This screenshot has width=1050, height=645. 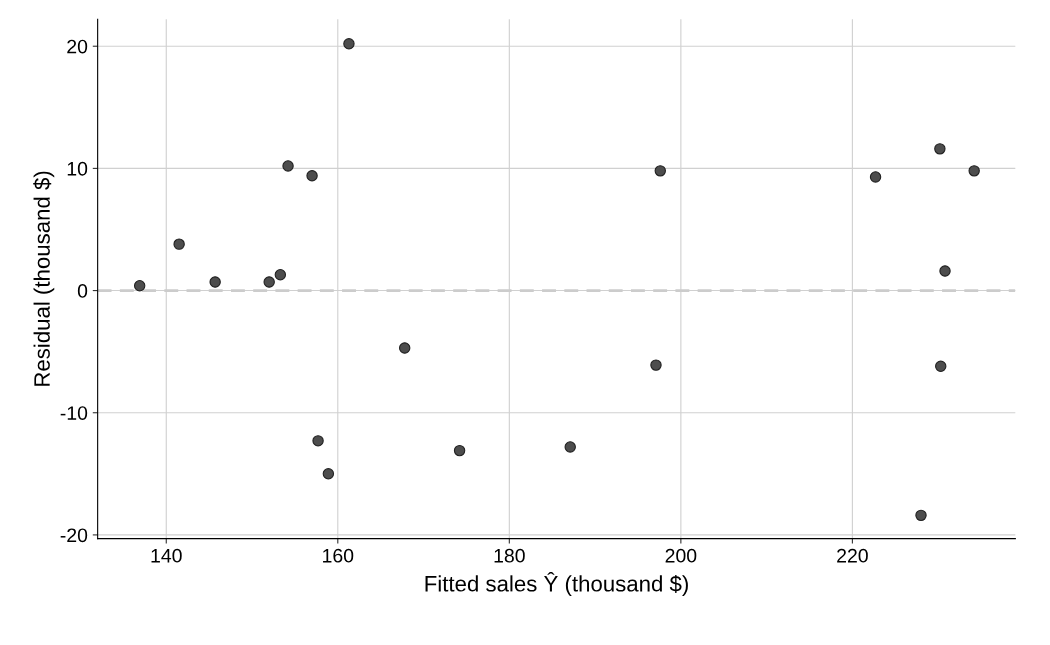 I want to click on x-tick-label: 160, so click(x=338, y=555).